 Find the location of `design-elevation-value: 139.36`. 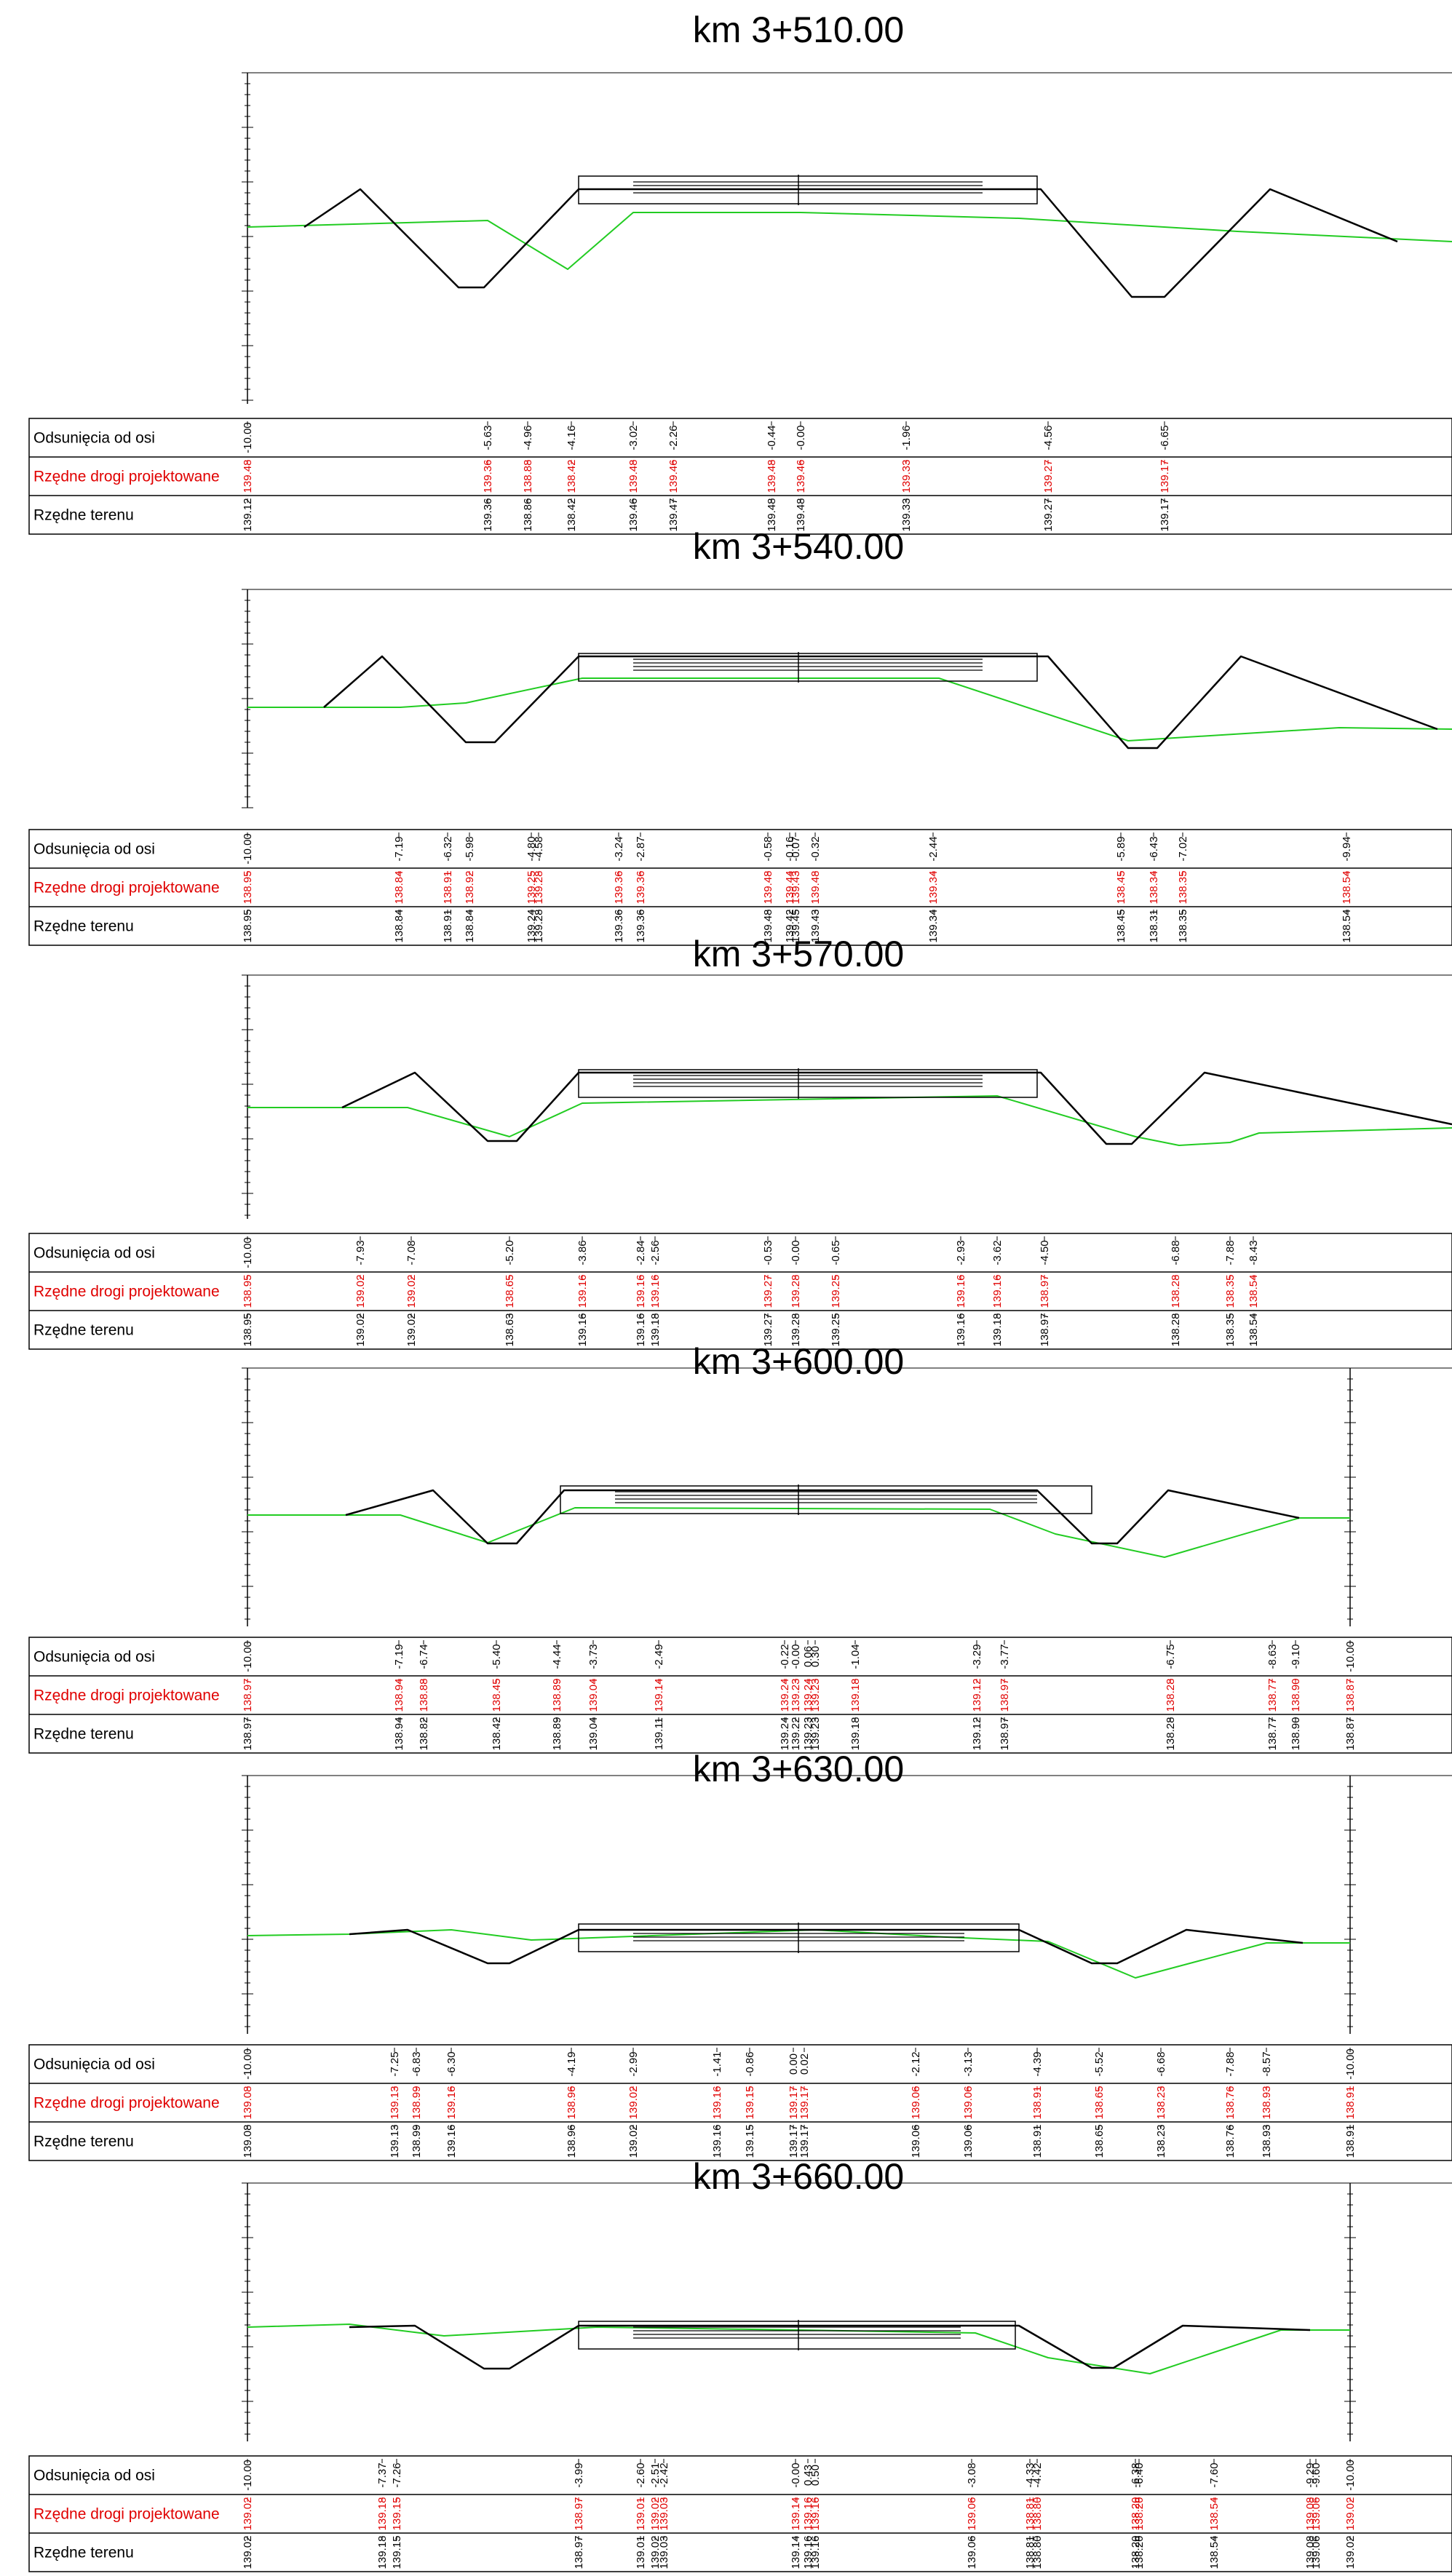

design-elevation-value: 139.36 is located at coordinates (641, 888).